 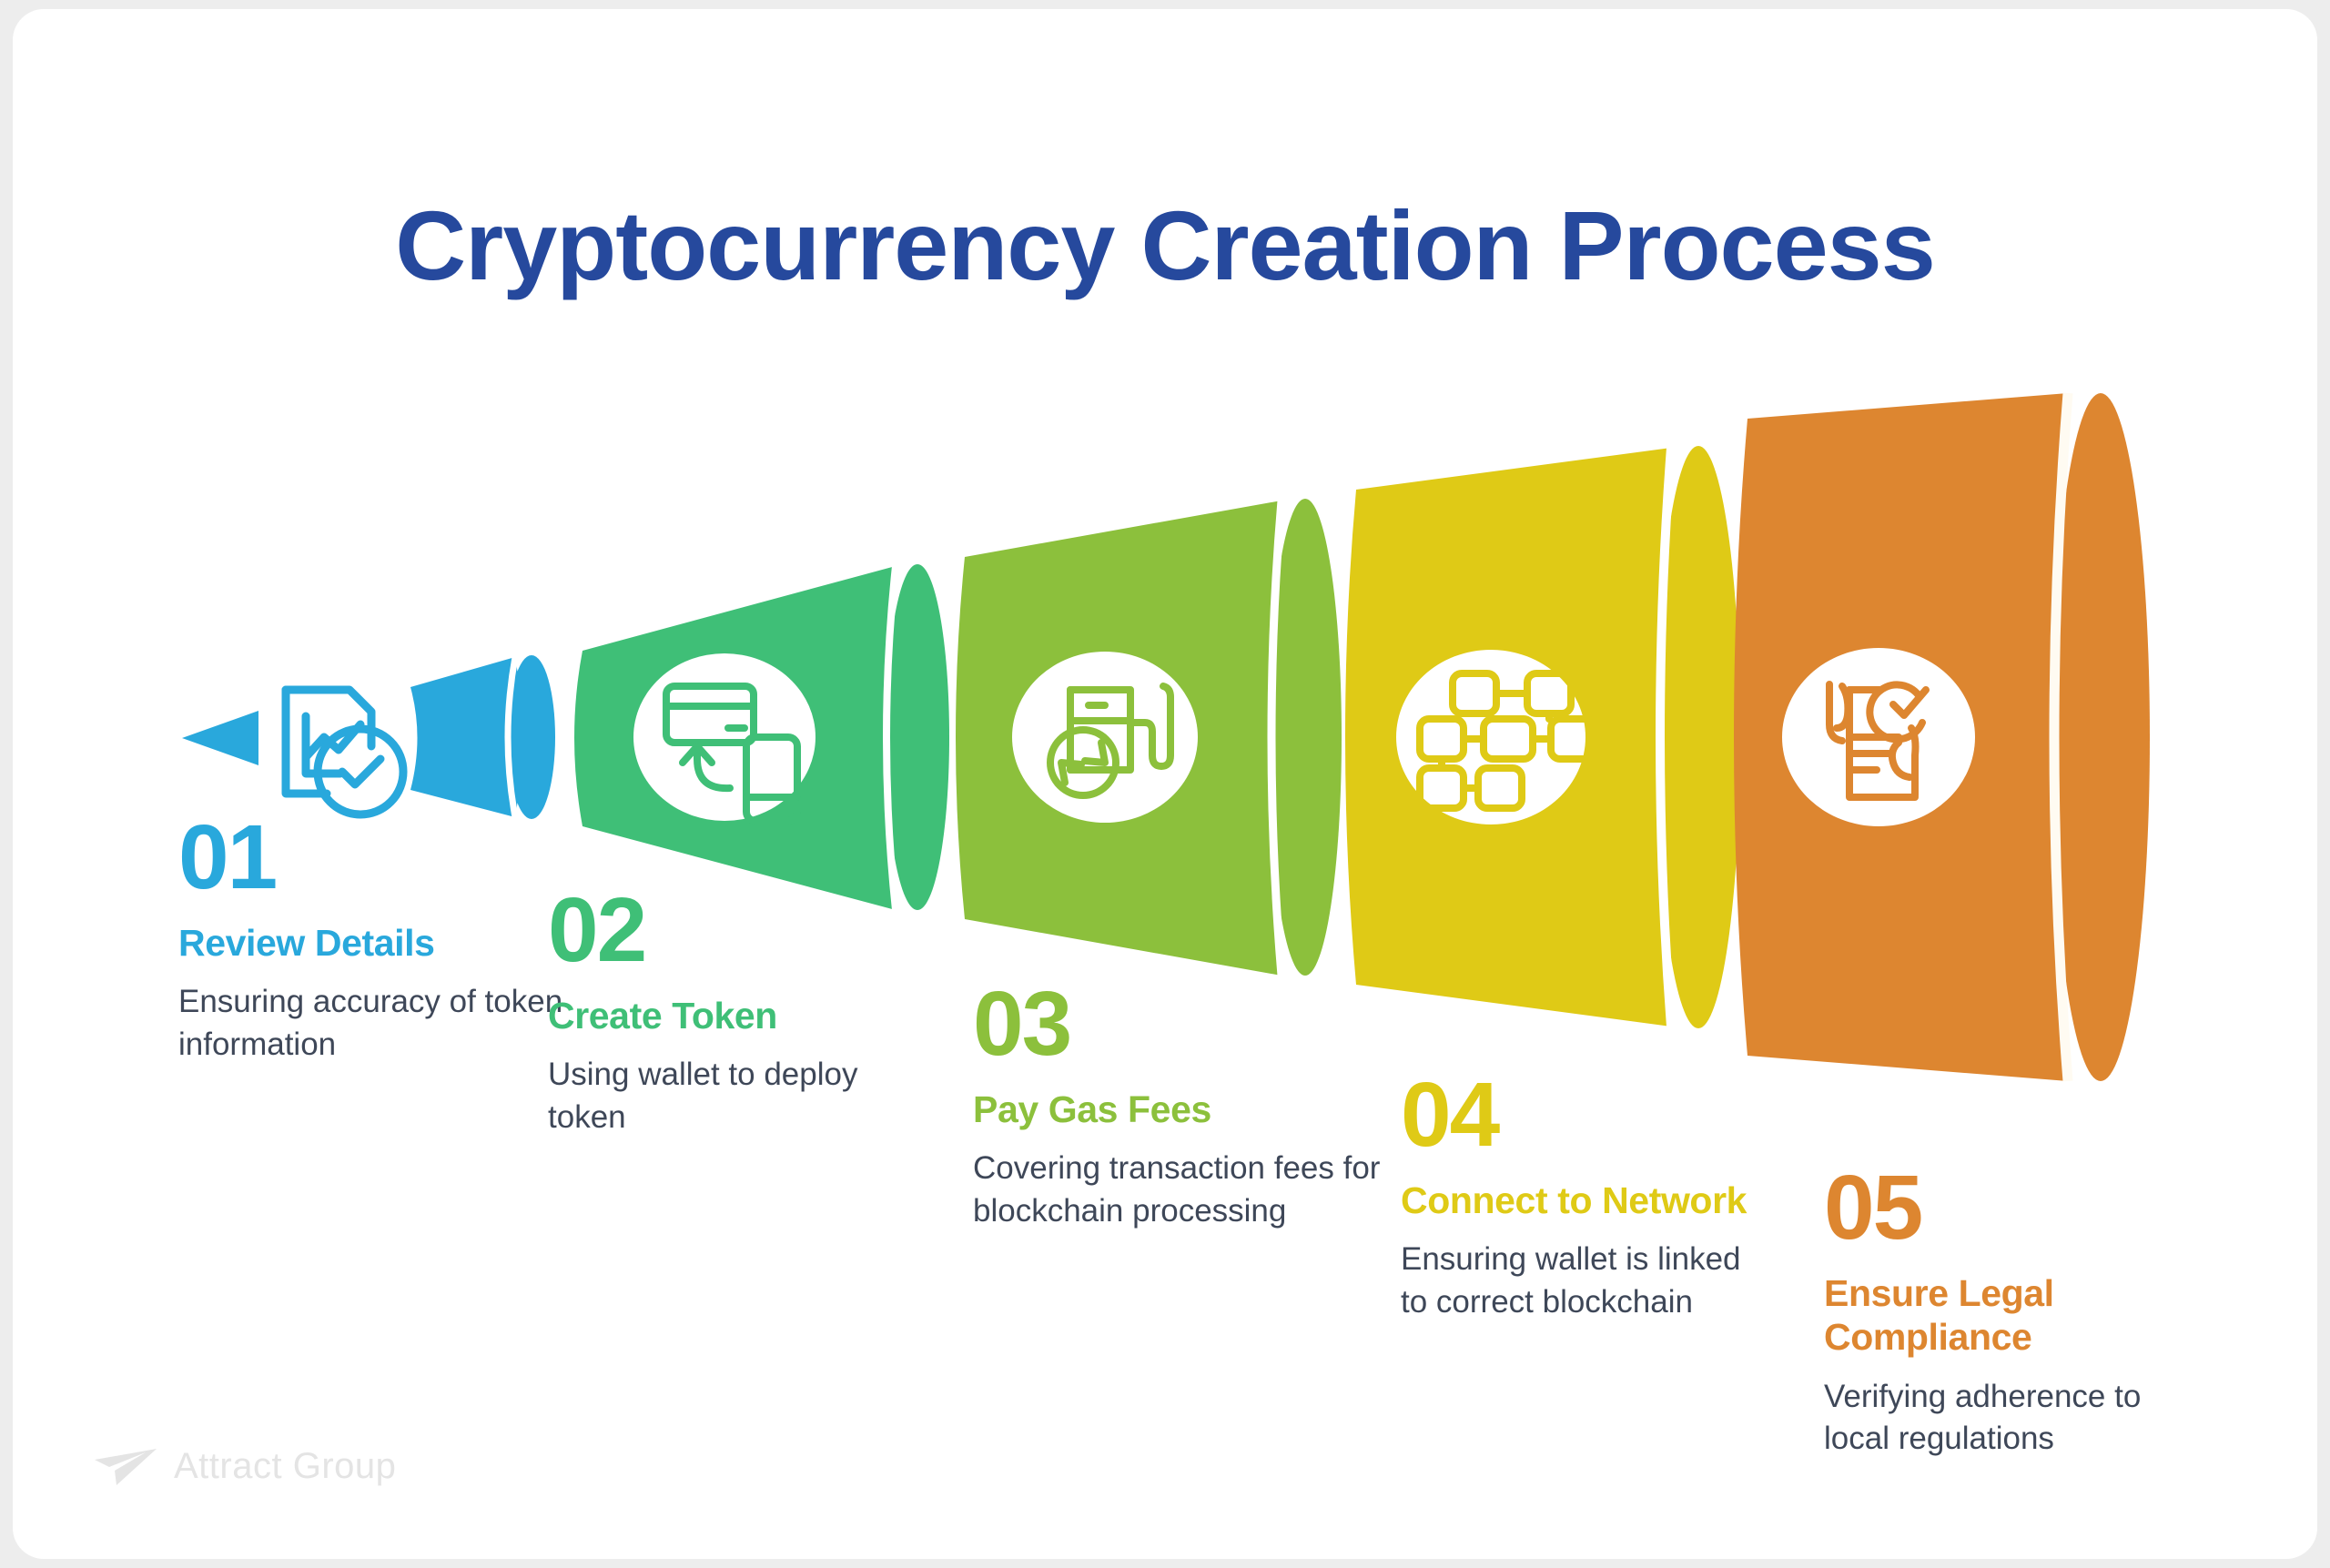 I want to click on footer-logo: Attract Group, so click(x=244, y=1466).